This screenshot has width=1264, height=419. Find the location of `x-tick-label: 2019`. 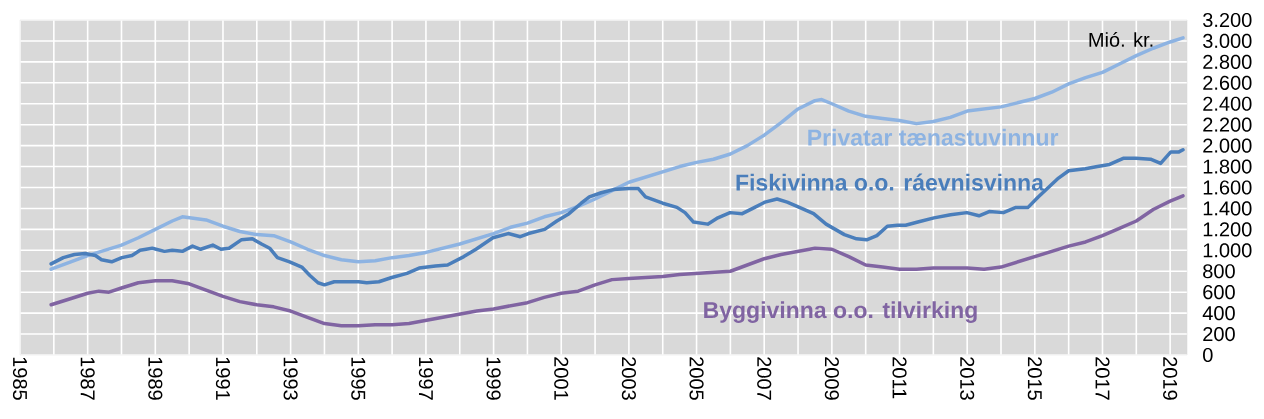

x-tick-label: 2019 is located at coordinates (1170, 378).